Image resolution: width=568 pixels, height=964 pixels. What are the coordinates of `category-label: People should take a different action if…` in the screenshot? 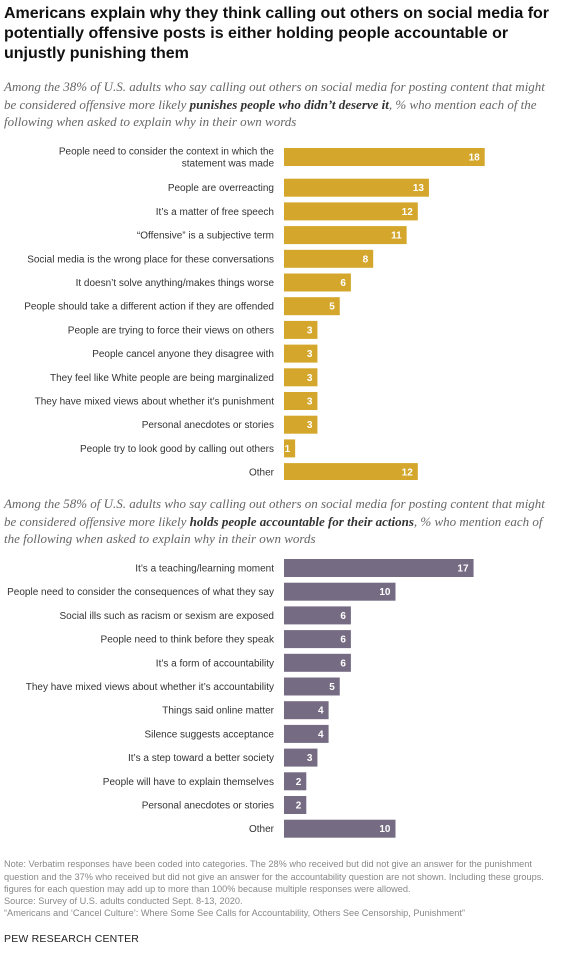 It's located at (149, 307).